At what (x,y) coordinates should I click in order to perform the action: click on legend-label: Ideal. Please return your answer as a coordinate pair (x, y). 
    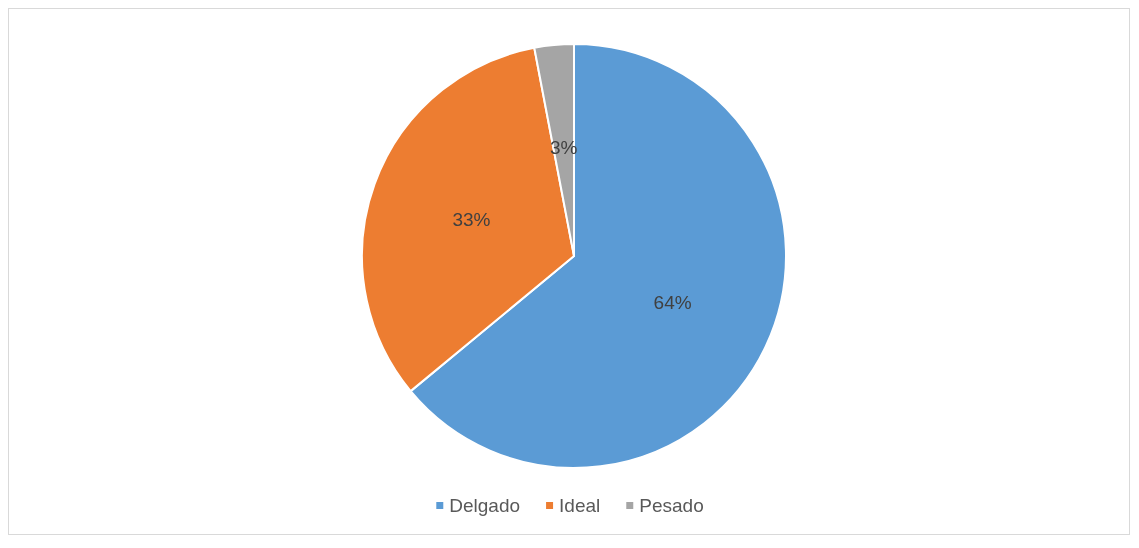
    Looking at the image, I should click on (580, 505).